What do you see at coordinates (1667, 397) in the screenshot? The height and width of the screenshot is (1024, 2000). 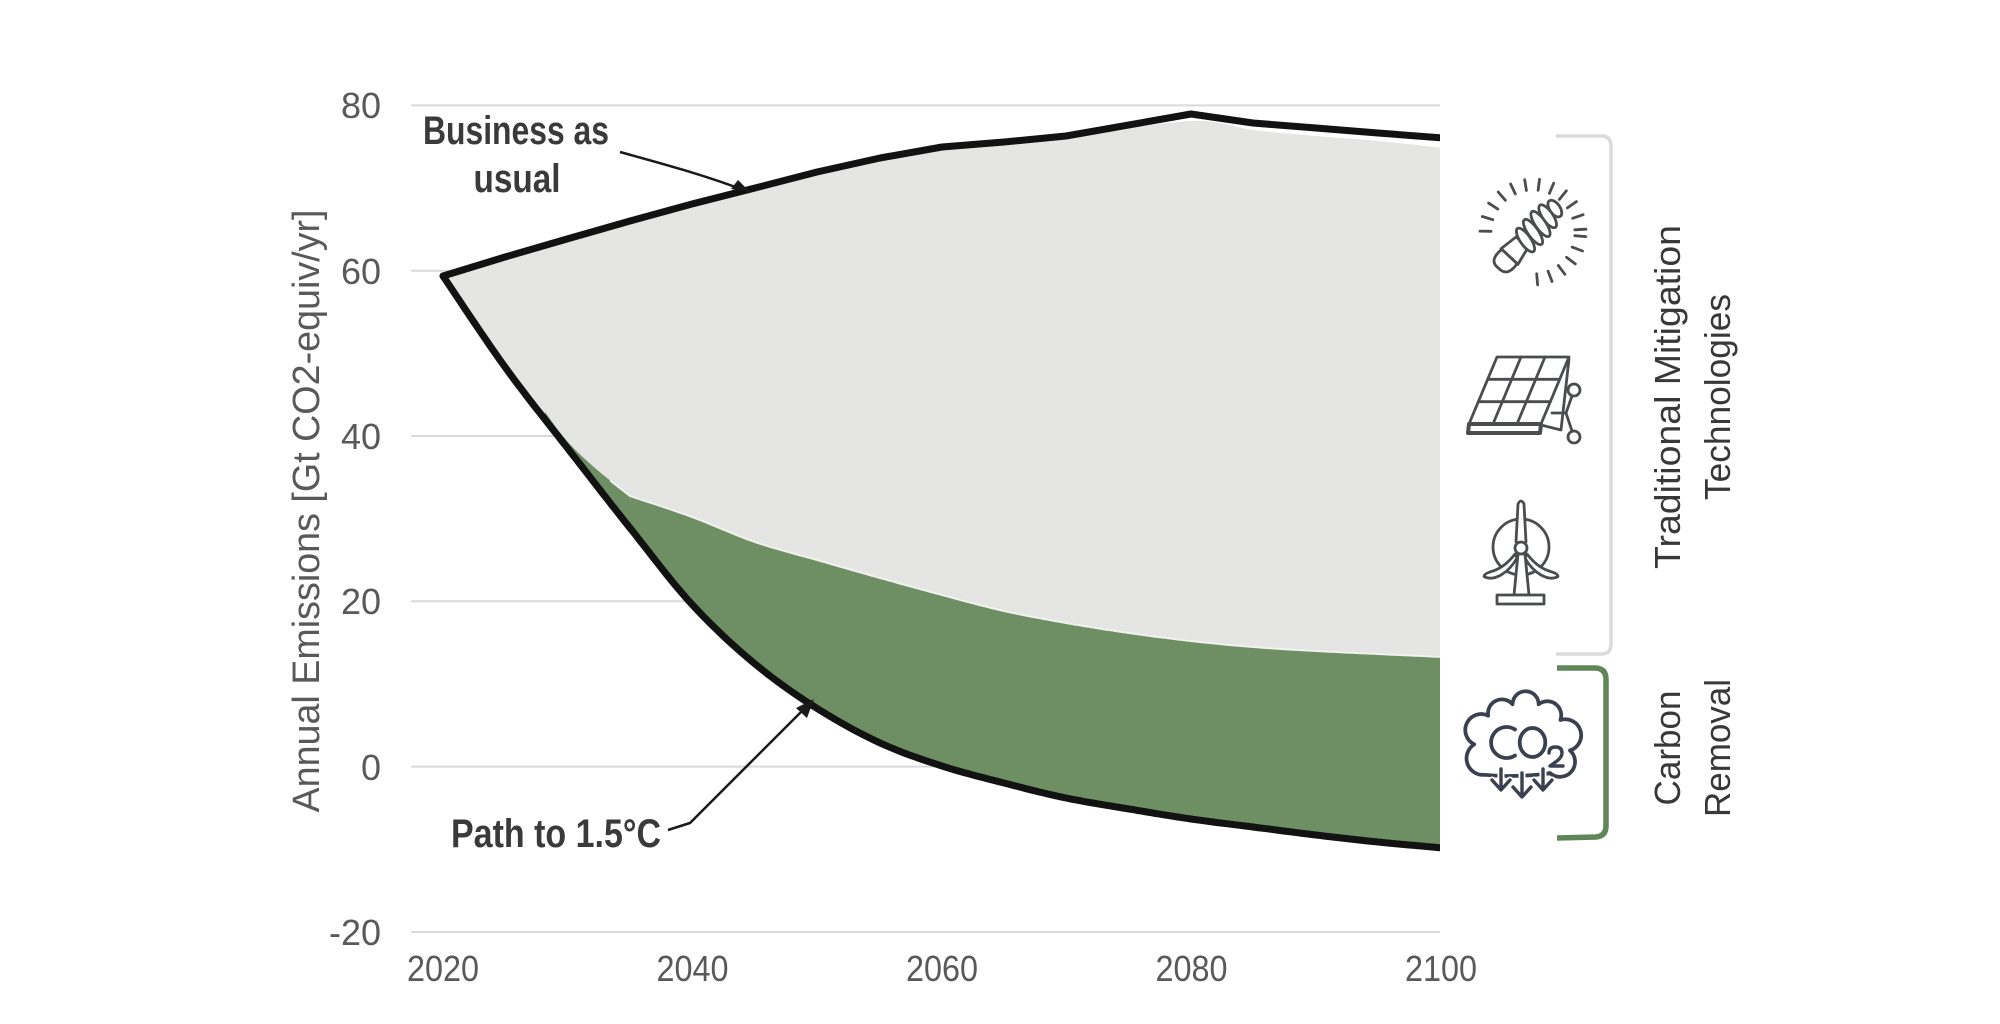 I see `svg-text: Traditional Mitigation` at bounding box center [1667, 397].